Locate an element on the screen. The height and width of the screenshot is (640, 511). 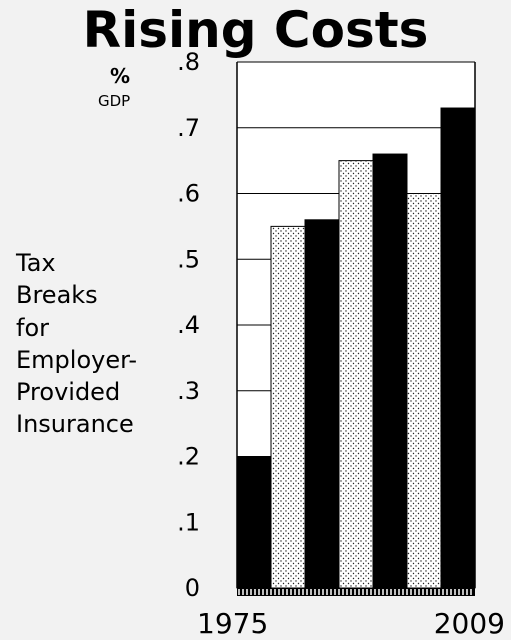
x-end-label: 2009 is located at coordinates (469, 623).